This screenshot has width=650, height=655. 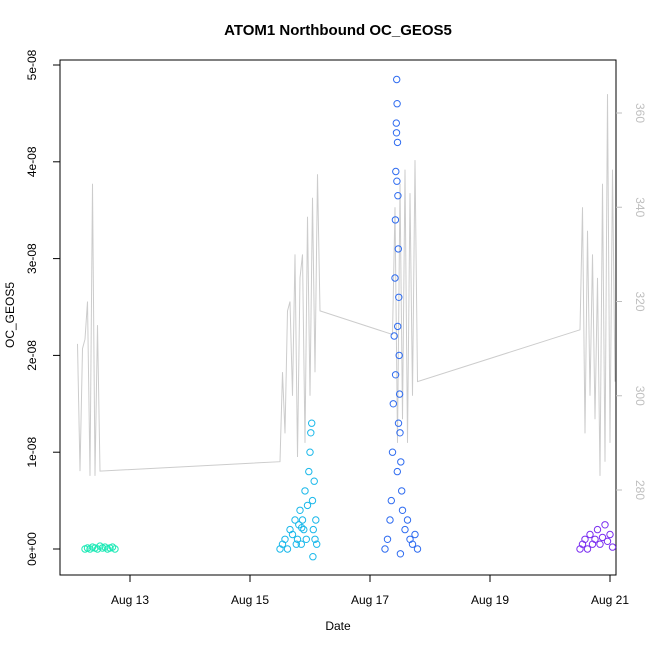 What do you see at coordinates (370, 600) in the screenshot?
I see `x-axis-tick-label: Aug 17` at bounding box center [370, 600].